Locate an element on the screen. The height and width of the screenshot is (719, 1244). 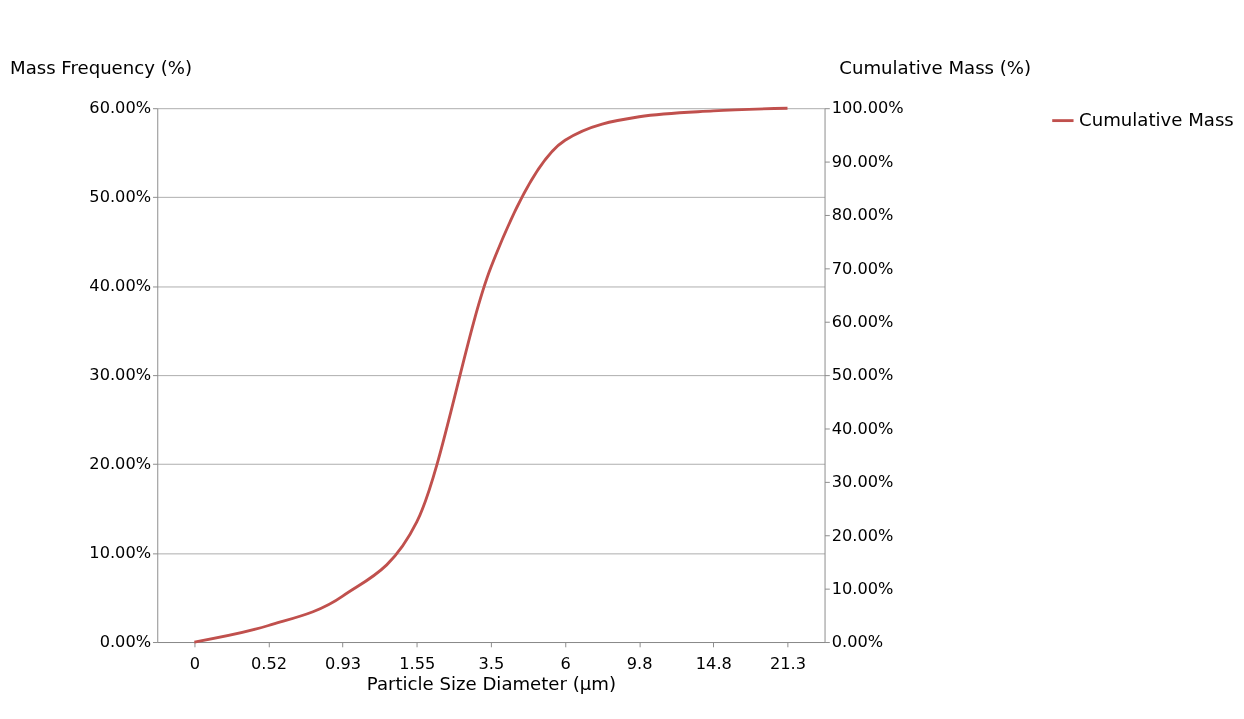
x-tick-label: 0.52 is located at coordinates (268, 664).